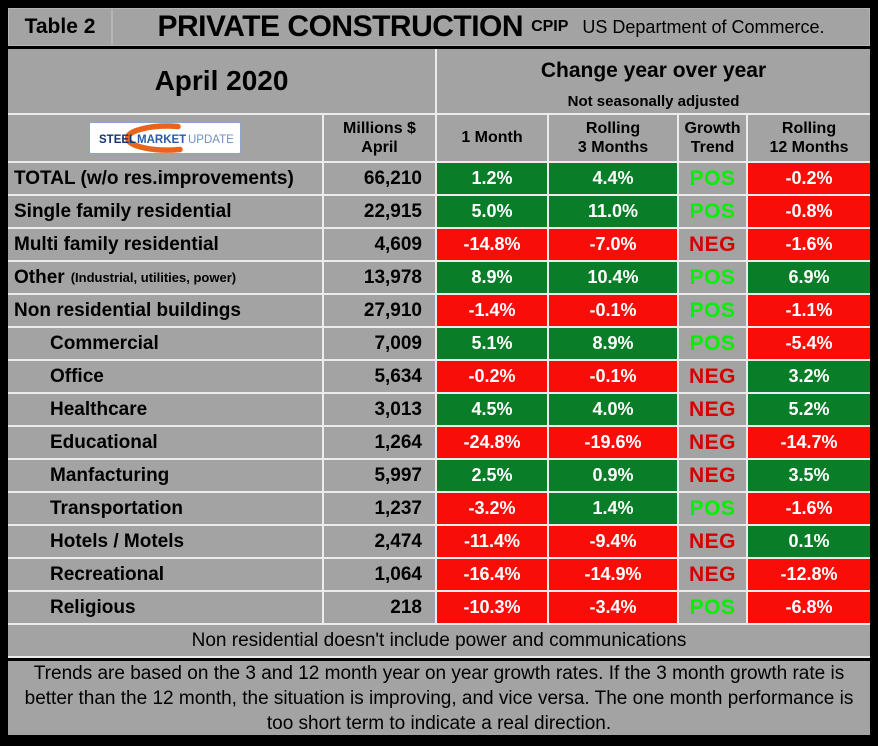 This screenshot has width=878, height=746. I want to click on smu-logo-graphic: STEEL MARKET UPDATE, so click(166, 138).